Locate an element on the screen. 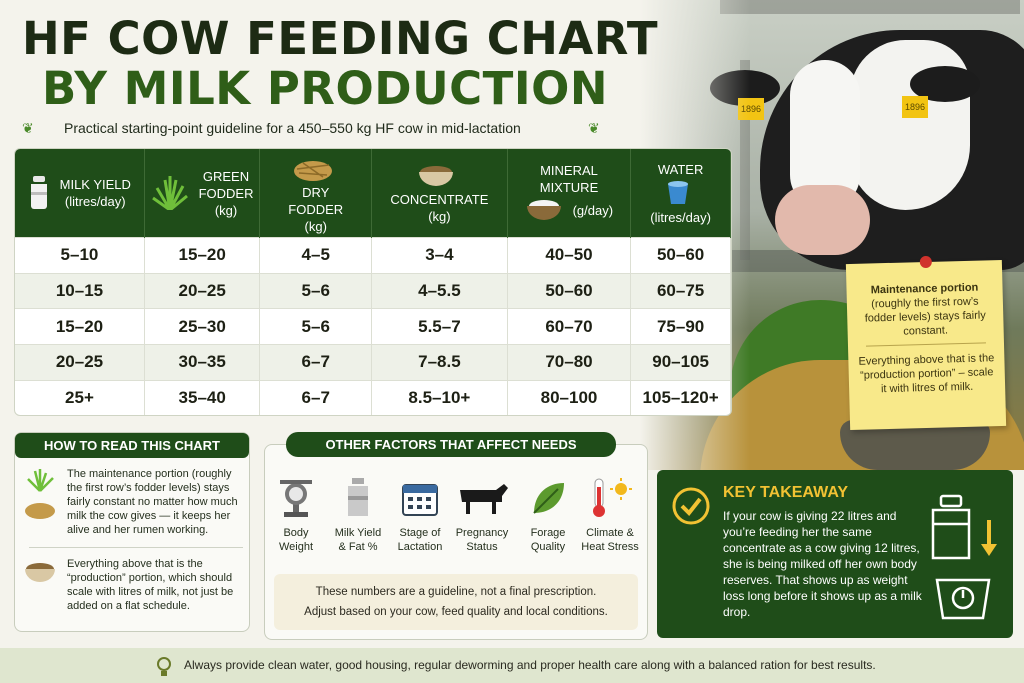  page-title-line2: BY MILK PRODUCTION is located at coordinates (325, 88).